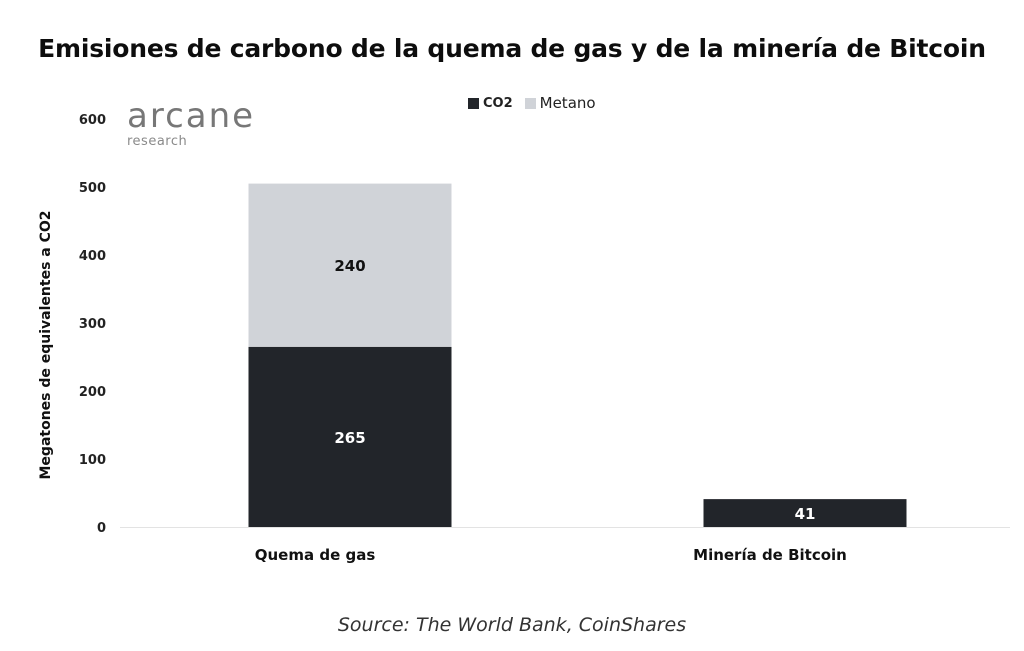 This screenshot has width=1024, height=651. I want to click on arcane-logo: arcane research, so click(191, 123).